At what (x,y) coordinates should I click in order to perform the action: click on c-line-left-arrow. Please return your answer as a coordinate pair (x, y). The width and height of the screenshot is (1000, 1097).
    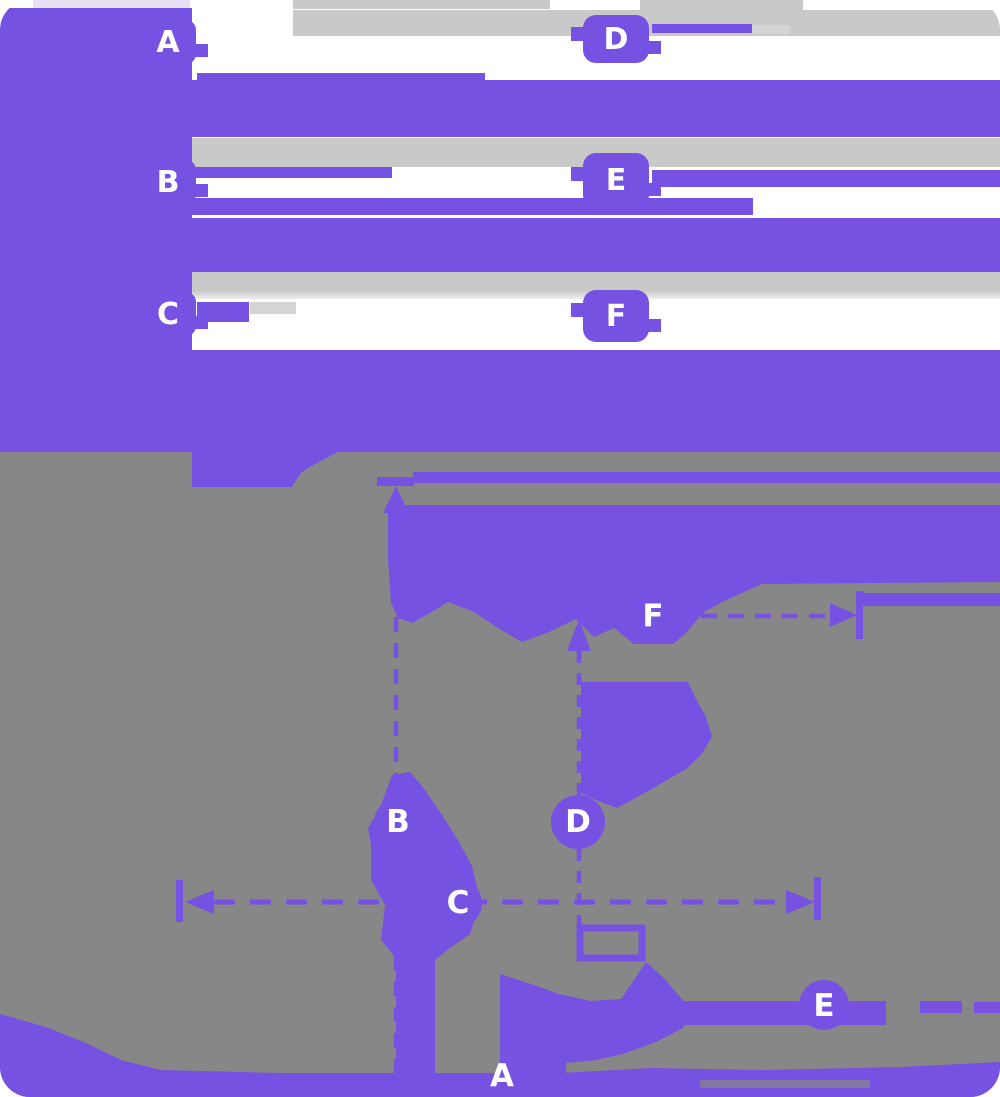
    Looking at the image, I should click on (199, 902).